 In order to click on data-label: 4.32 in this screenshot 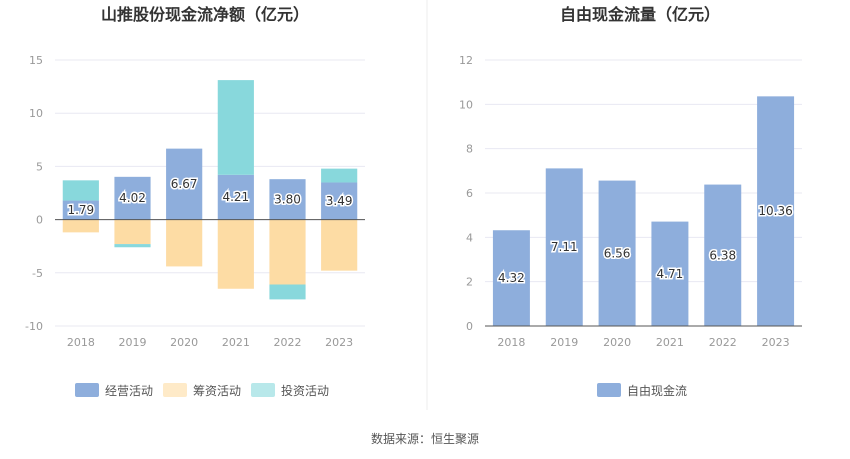, I will do `click(511, 278)`.